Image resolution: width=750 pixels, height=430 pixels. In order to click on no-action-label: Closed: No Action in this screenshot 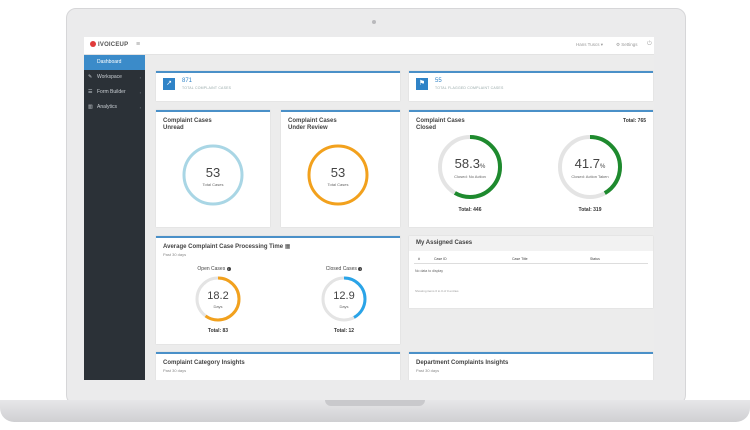, I will do `click(470, 176)`.